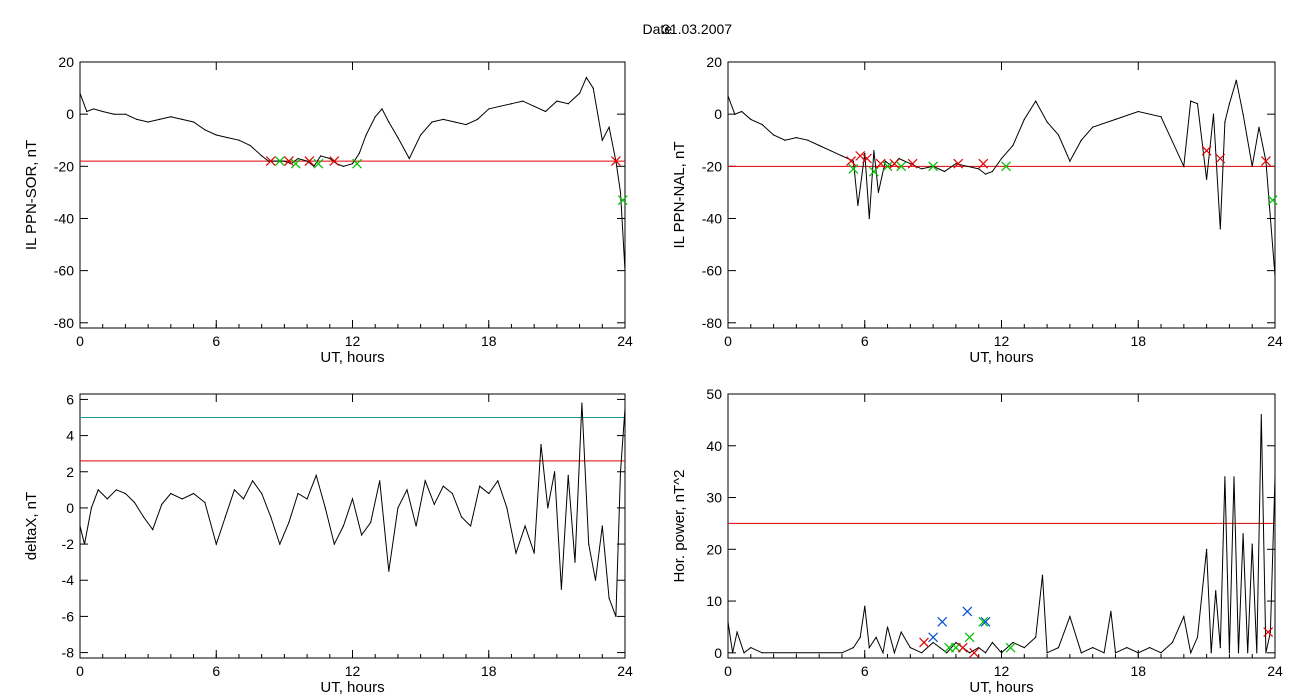  I want to click on x-tick-label: 18, so click(1138, 671).